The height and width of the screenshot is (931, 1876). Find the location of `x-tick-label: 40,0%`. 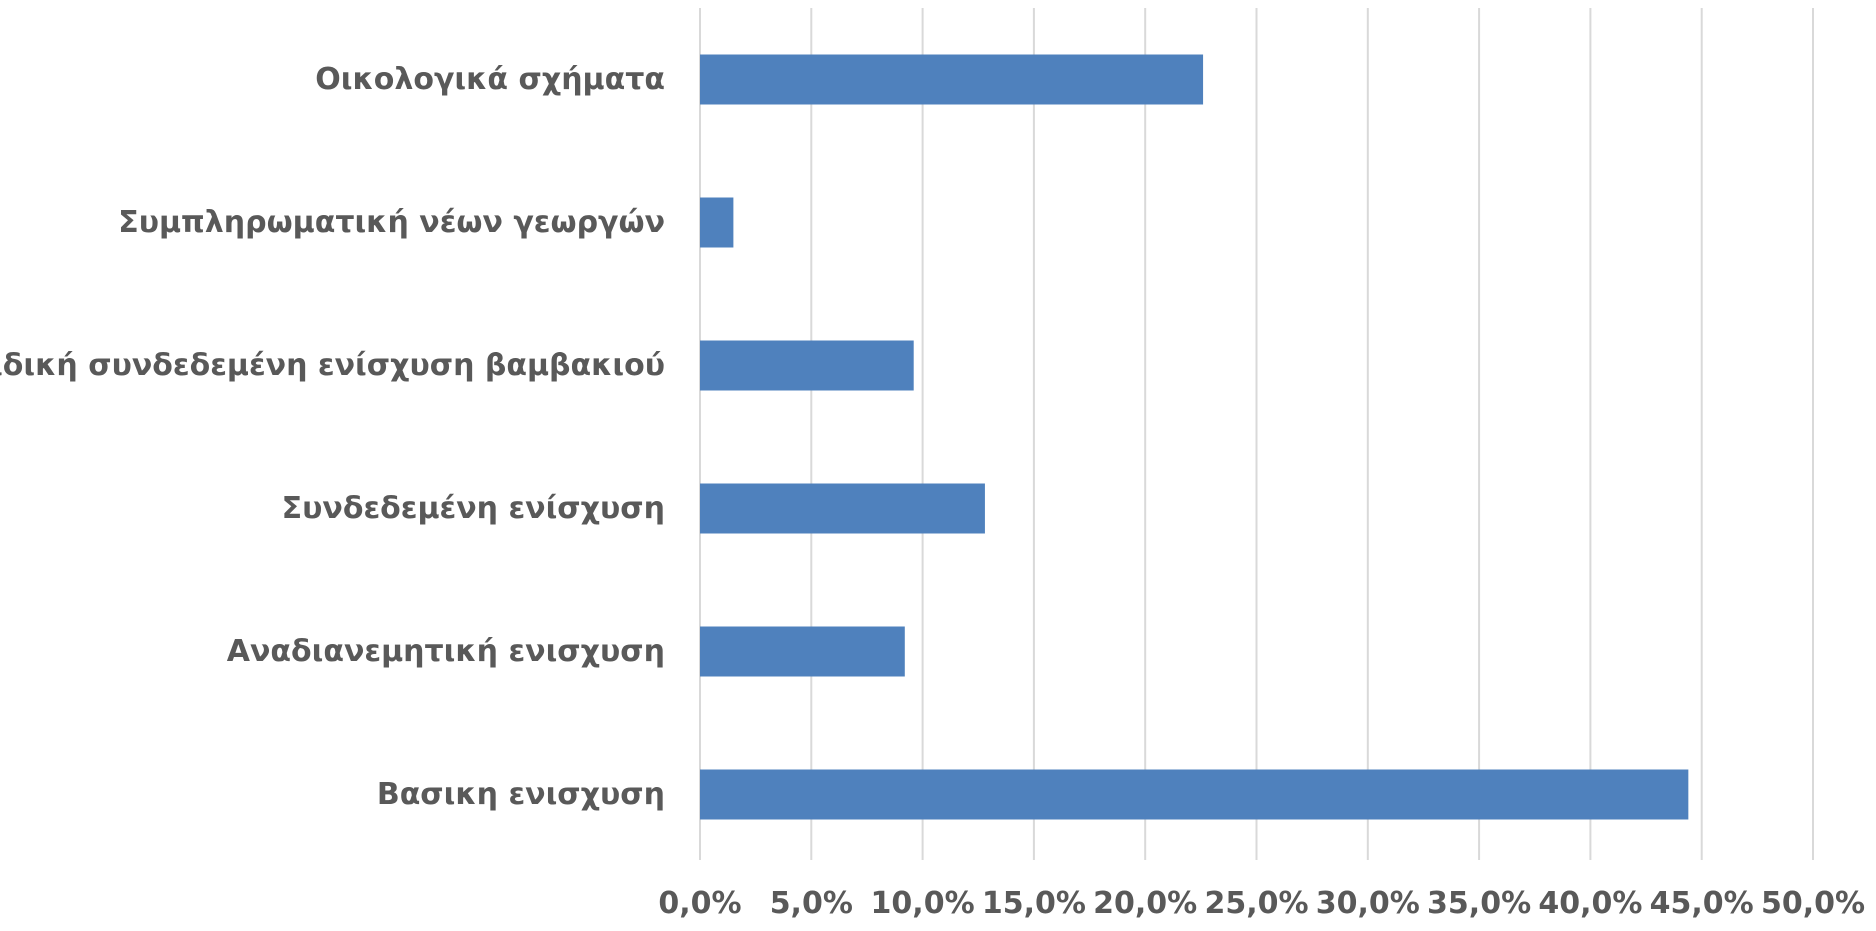

x-tick-label: 40,0% is located at coordinates (1590, 903).